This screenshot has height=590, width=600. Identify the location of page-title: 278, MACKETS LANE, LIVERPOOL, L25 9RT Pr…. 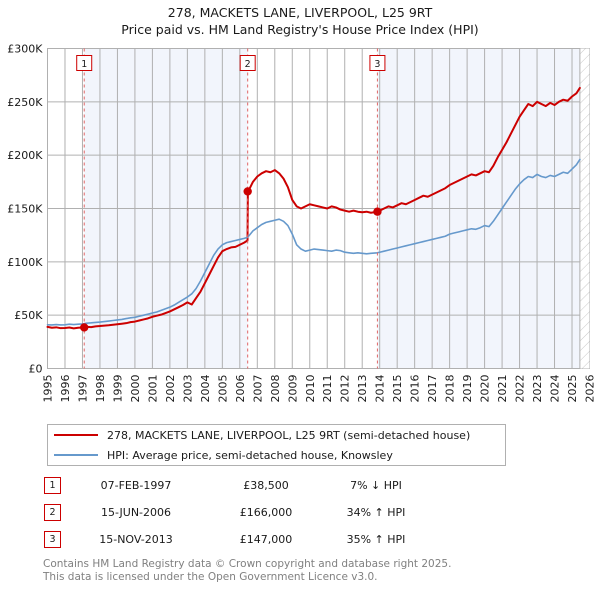
(300, 21).